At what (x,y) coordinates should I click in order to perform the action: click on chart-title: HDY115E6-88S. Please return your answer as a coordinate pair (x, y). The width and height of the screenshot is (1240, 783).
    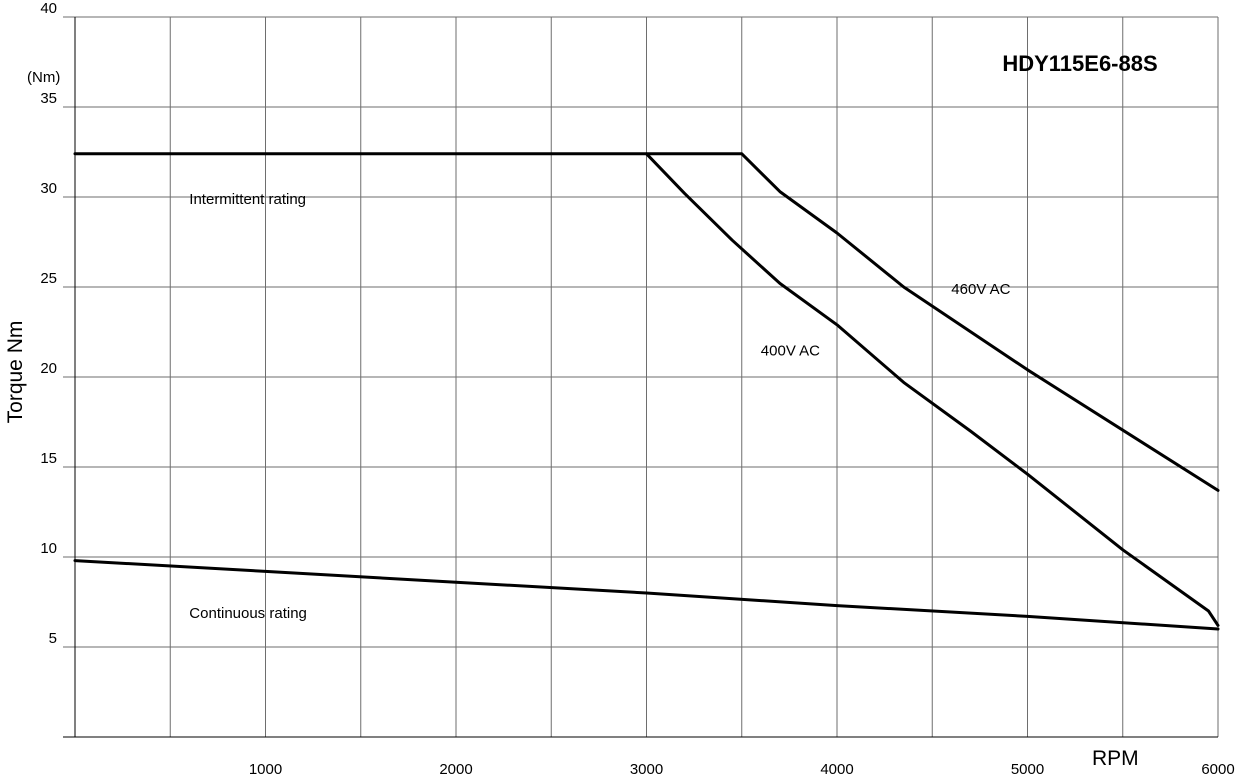
    Looking at the image, I should click on (1079, 63).